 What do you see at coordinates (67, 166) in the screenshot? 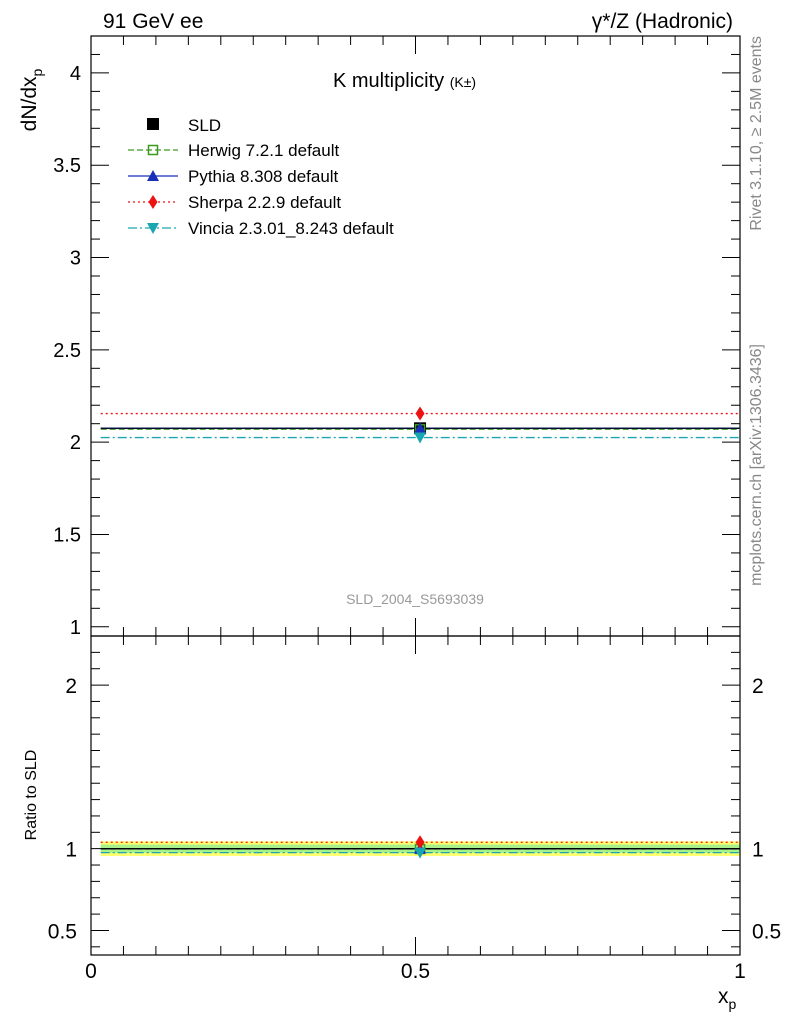
I see `main-ytick-label: 3.5` at bounding box center [67, 166].